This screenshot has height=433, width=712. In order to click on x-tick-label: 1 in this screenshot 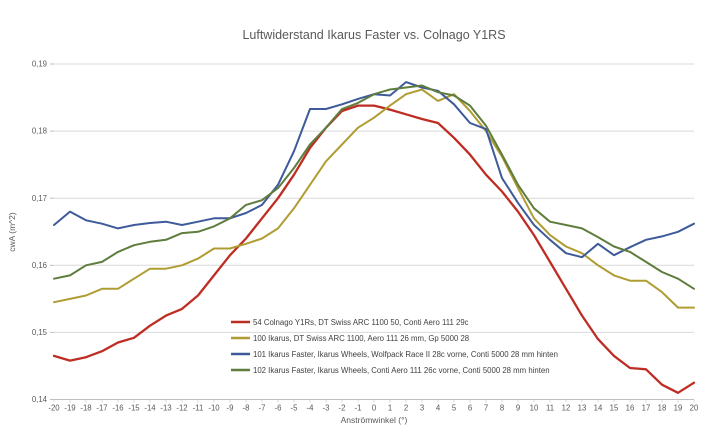, I will do `click(390, 408)`.